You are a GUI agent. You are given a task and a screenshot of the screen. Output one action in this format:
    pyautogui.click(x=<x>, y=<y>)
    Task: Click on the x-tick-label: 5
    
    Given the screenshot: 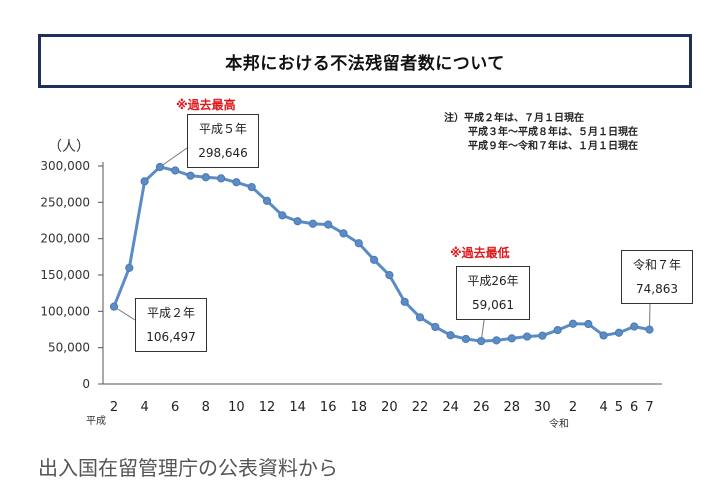 What is the action you would take?
    pyautogui.click(x=619, y=407)
    